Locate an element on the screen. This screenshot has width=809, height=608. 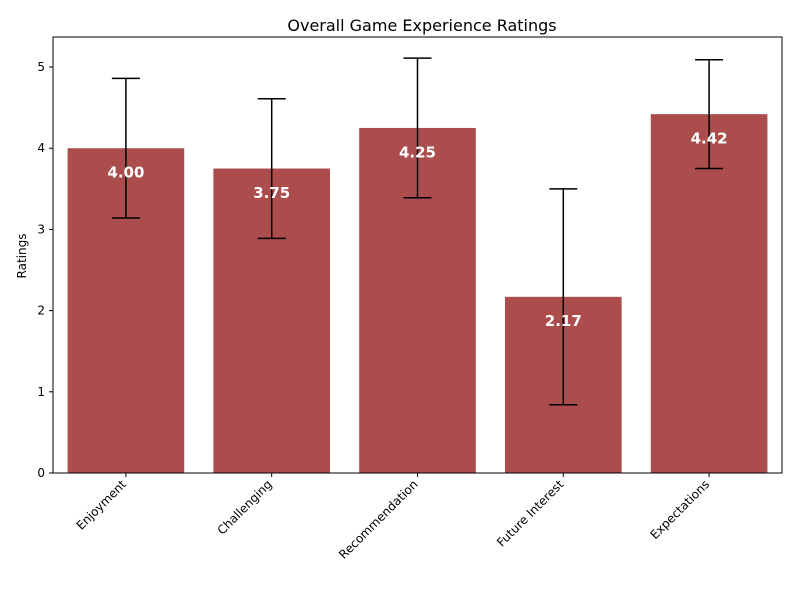
value-label-2: 4.25 is located at coordinates (417, 152).